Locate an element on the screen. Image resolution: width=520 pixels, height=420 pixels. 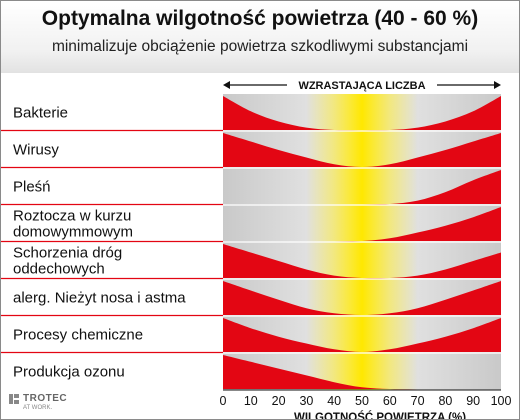
x-tick-label: 50 is located at coordinates (362, 401).